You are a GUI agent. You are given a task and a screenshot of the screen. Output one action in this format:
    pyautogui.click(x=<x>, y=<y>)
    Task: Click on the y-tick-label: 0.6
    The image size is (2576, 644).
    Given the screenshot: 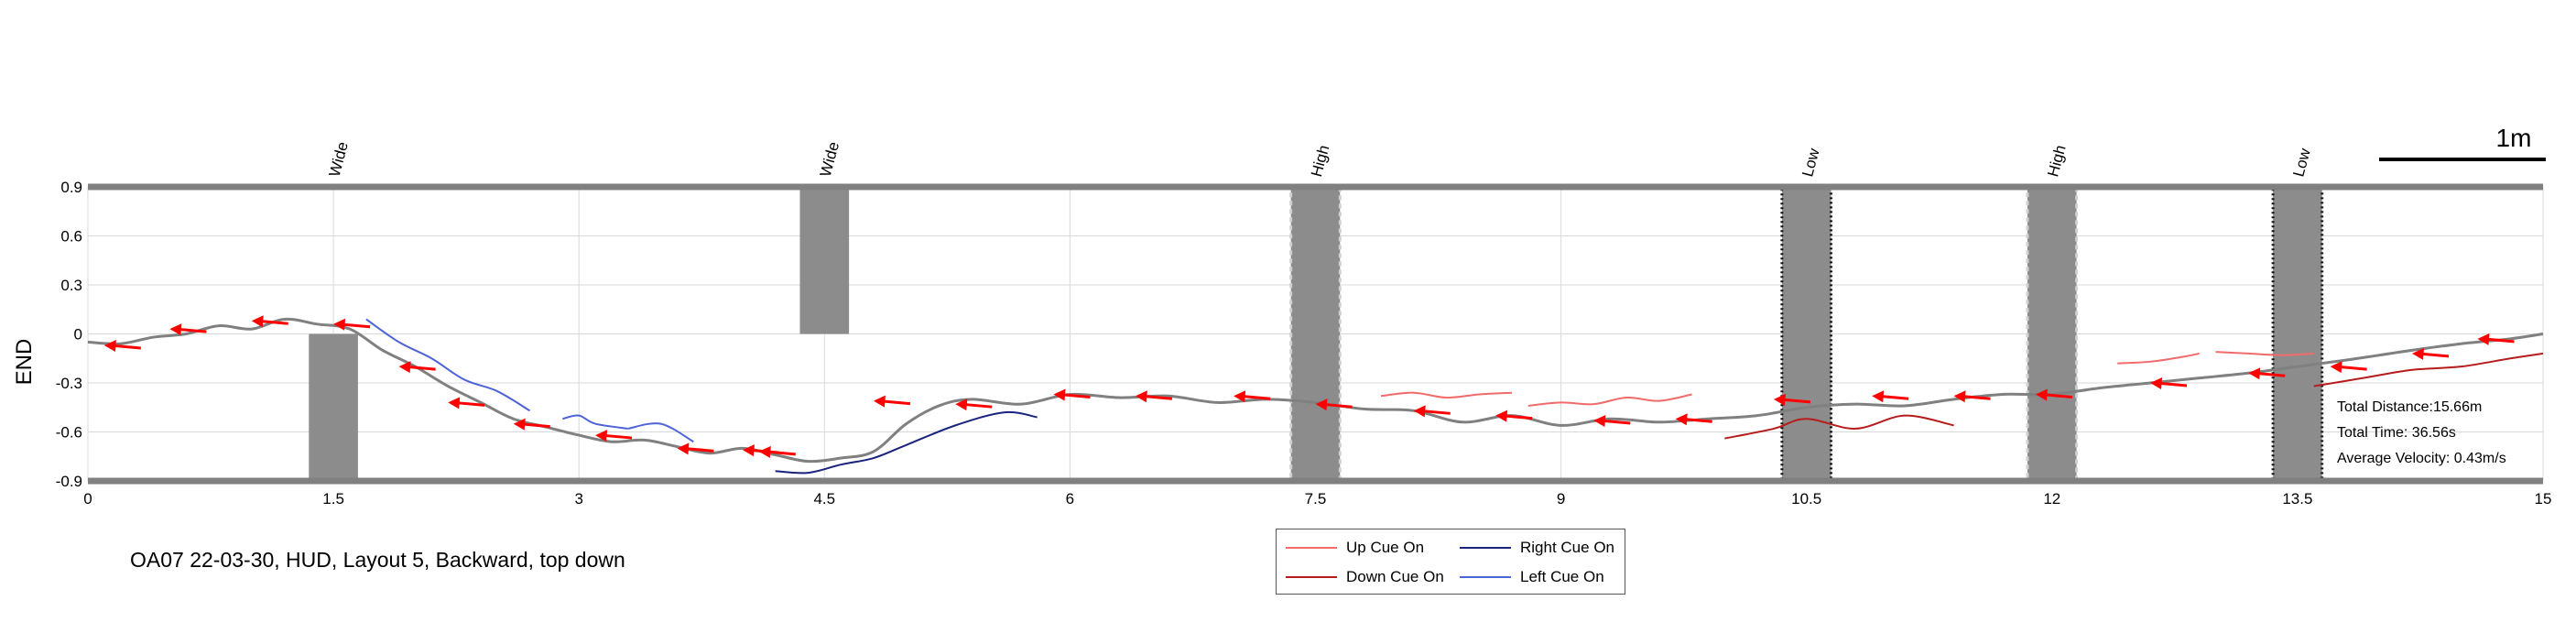 What is the action you would take?
    pyautogui.click(x=71, y=237)
    